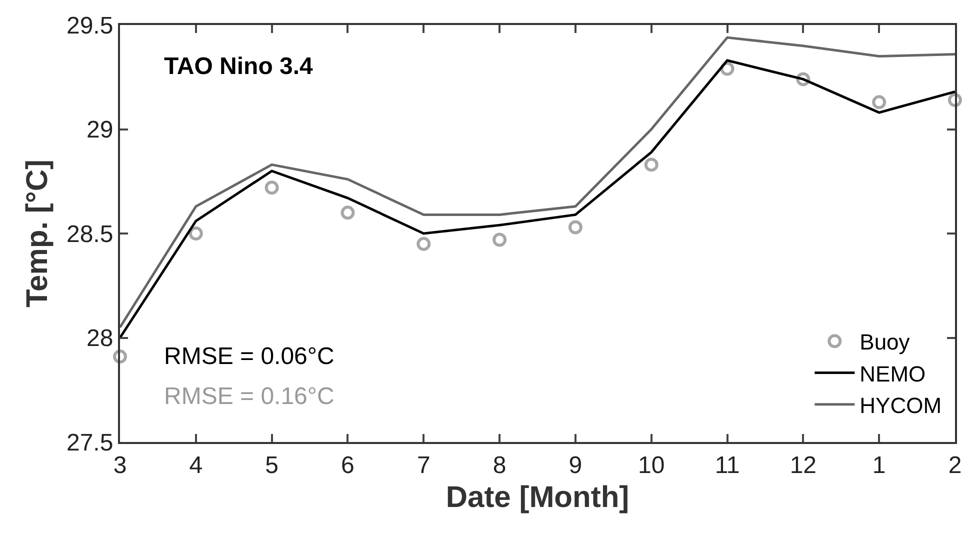 This screenshot has height=537, width=974. What do you see at coordinates (538, 497) in the screenshot?
I see `x-axis-title: Date [Month]` at bounding box center [538, 497].